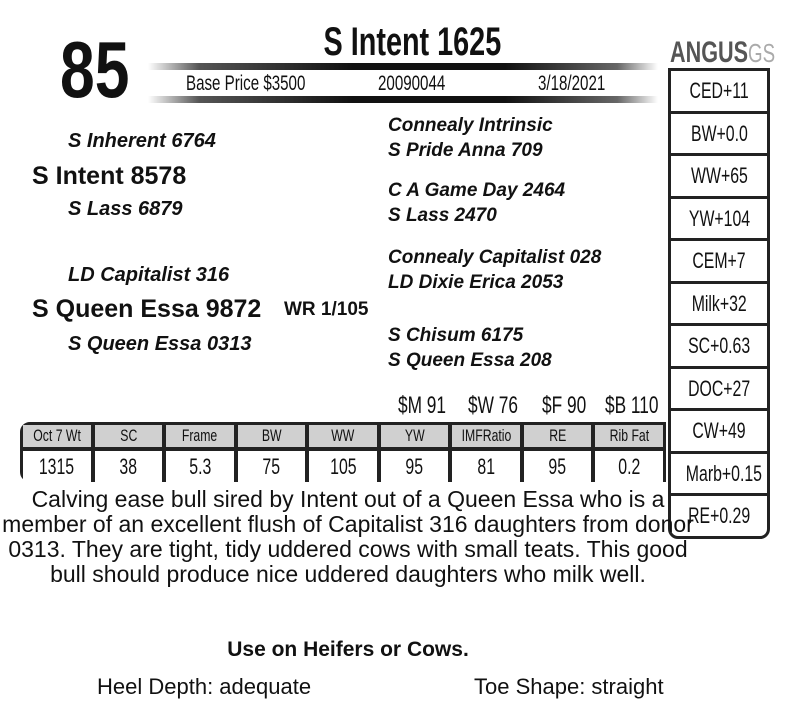  I want to click on epd-yw: YW+104, so click(719, 220).